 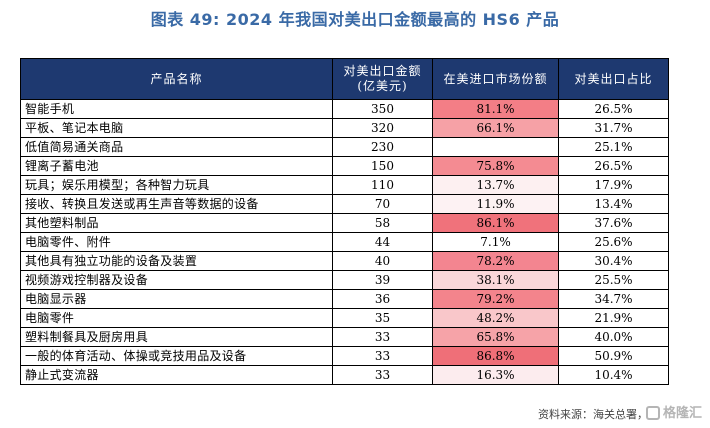 I want to click on table-row: 低值简易通关商品 230 25.1%, so click(x=344, y=147).